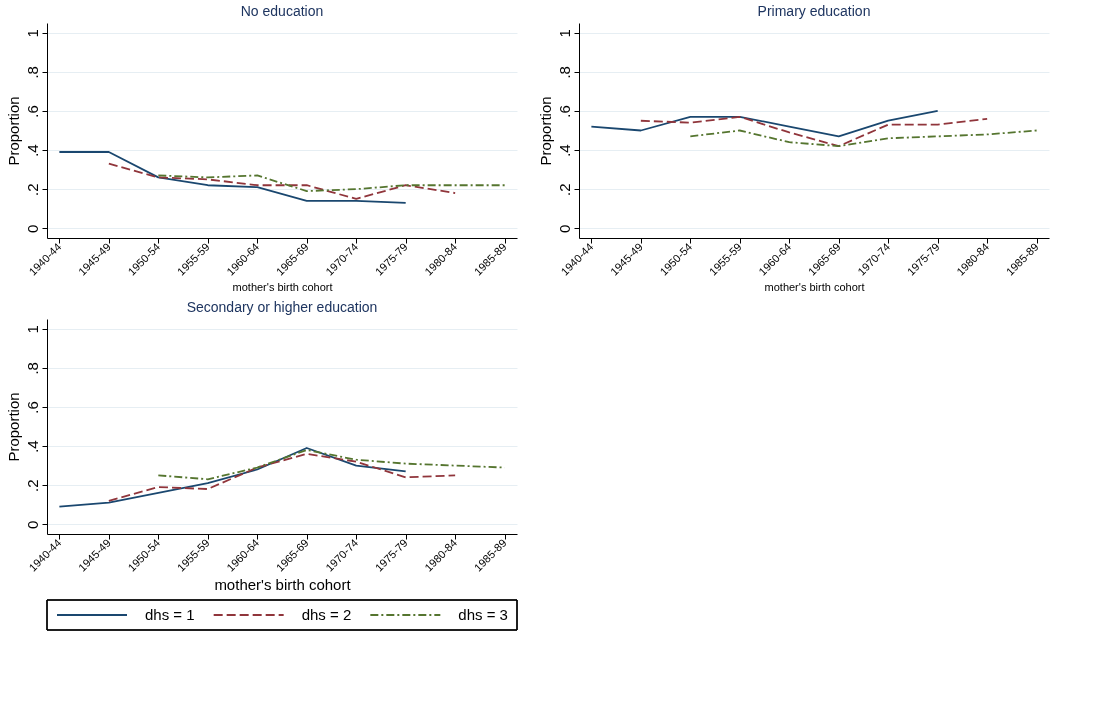  I want to click on legend-label: dhs = 1, so click(170, 614).